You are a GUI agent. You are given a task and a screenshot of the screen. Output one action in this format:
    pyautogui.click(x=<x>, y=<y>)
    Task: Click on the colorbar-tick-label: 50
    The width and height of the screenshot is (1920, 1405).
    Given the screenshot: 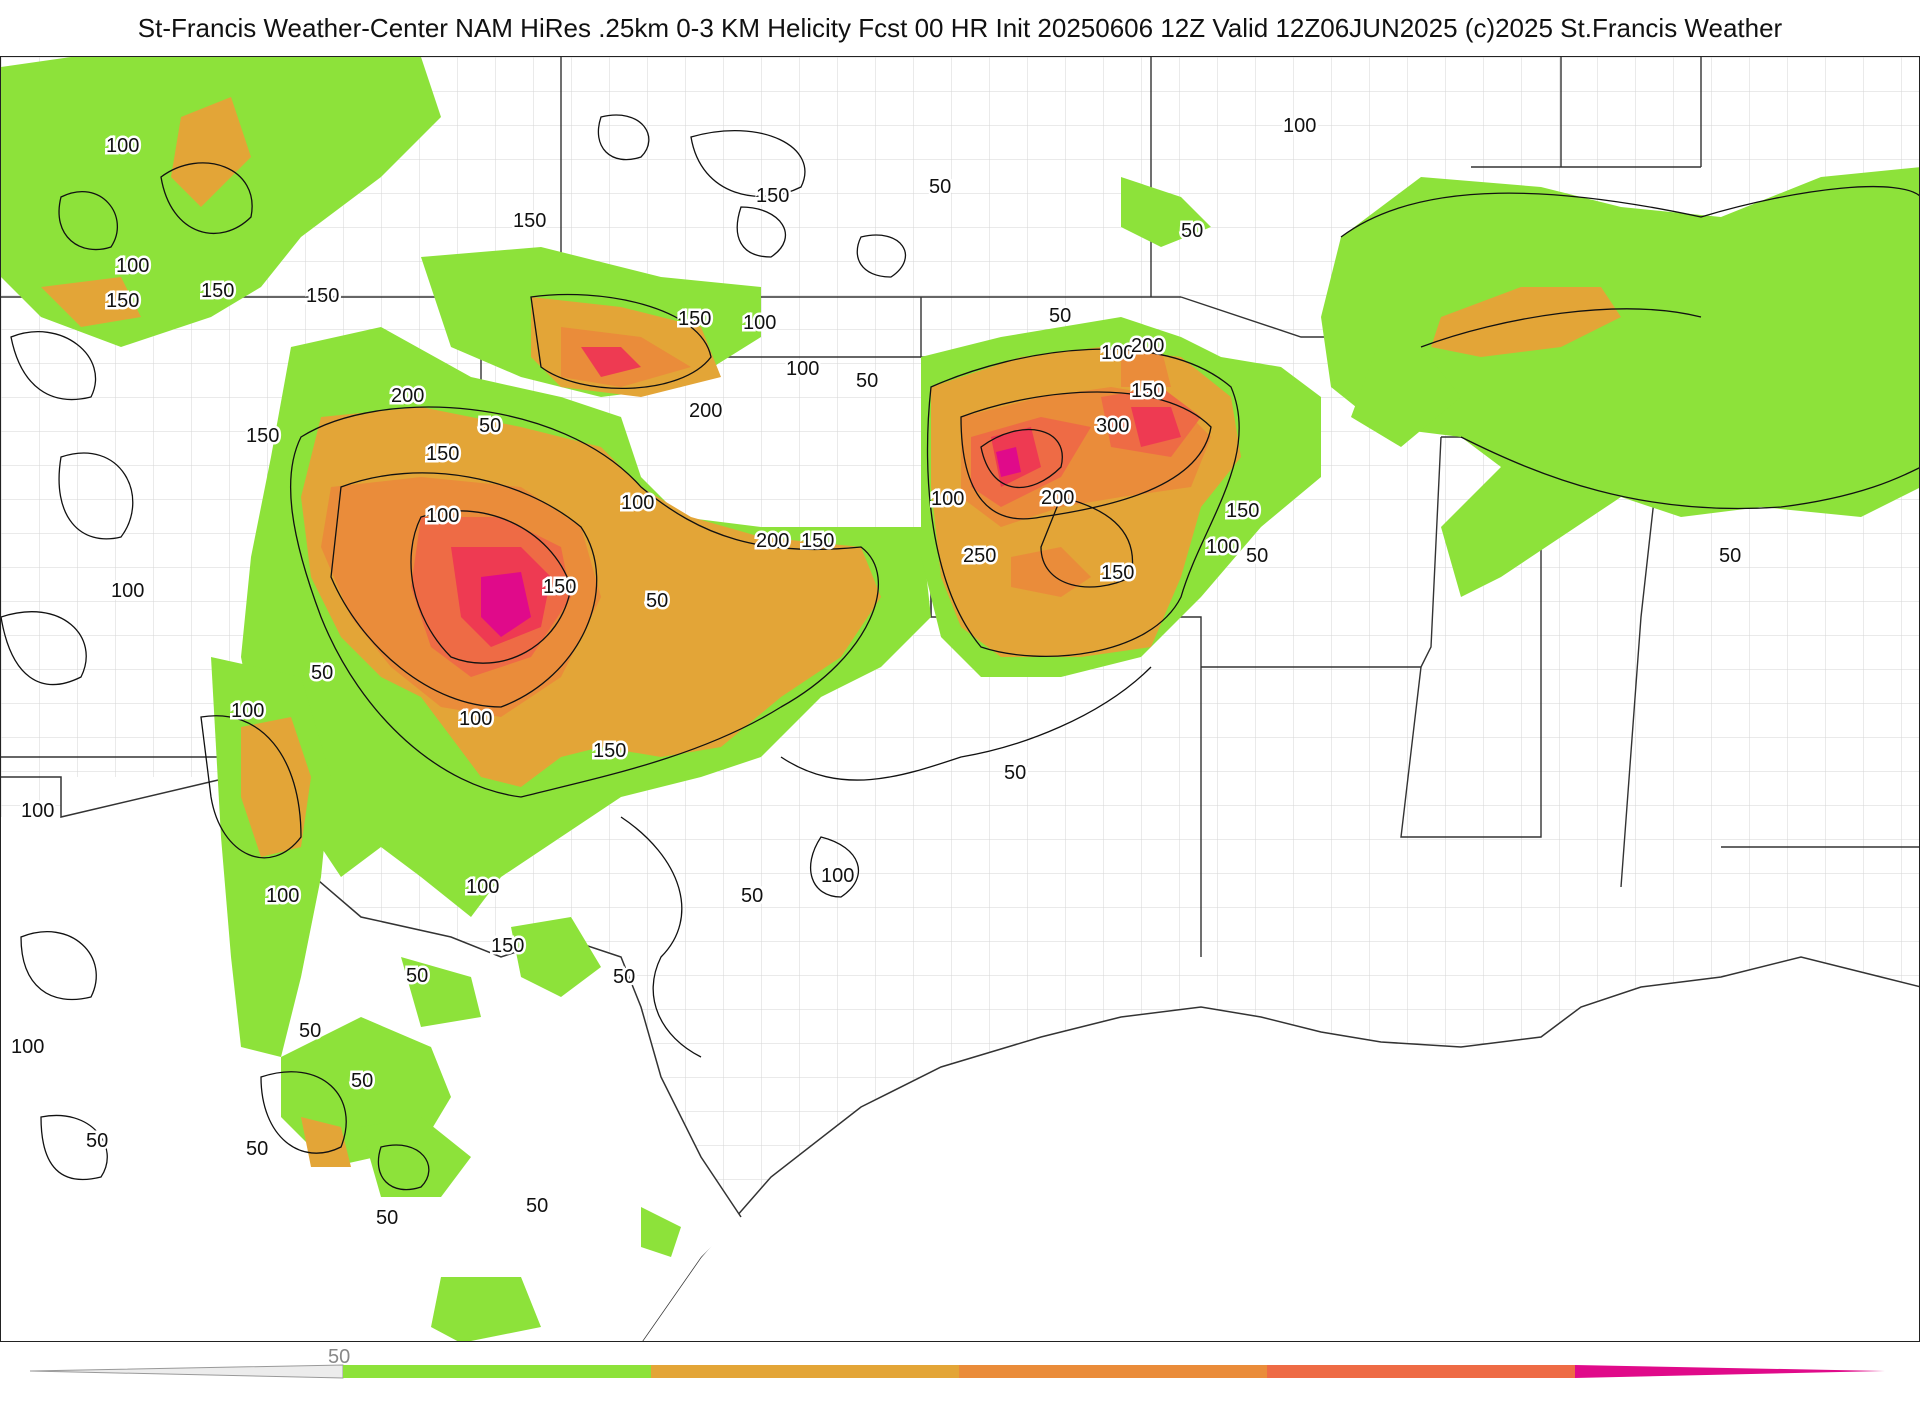 What is the action you would take?
    pyautogui.click(x=339, y=1357)
    